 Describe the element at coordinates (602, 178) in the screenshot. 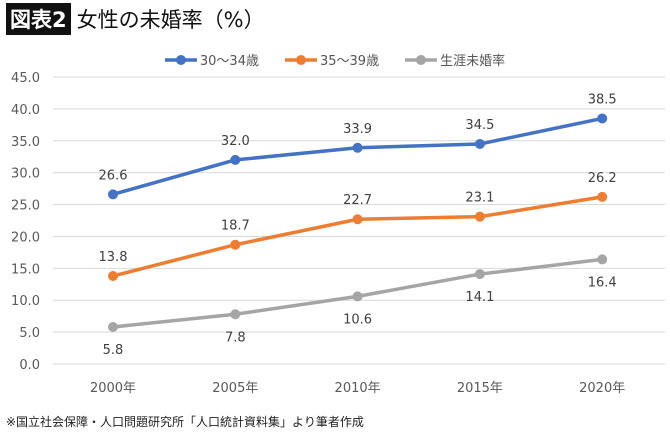

I see `data-label: 26.2` at that location.